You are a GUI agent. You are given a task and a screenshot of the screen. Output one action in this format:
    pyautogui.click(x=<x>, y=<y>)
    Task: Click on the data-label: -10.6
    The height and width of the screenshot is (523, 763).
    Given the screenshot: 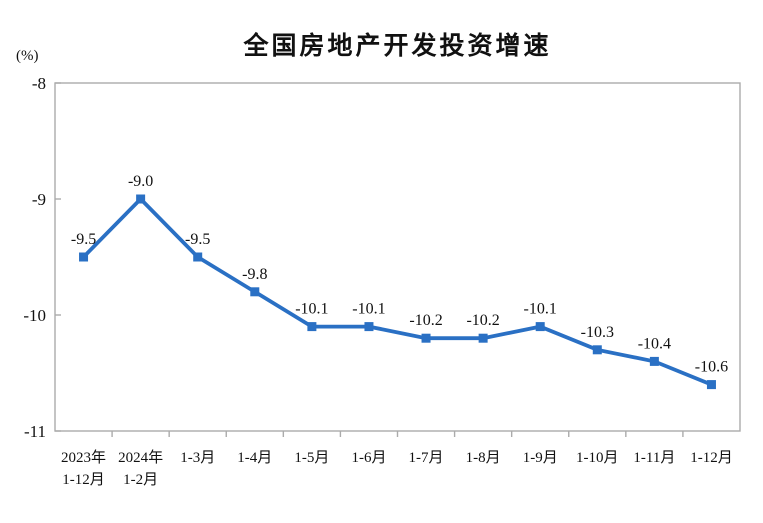 What is the action you would take?
    pyautogui.click(x=711, y=367)
    